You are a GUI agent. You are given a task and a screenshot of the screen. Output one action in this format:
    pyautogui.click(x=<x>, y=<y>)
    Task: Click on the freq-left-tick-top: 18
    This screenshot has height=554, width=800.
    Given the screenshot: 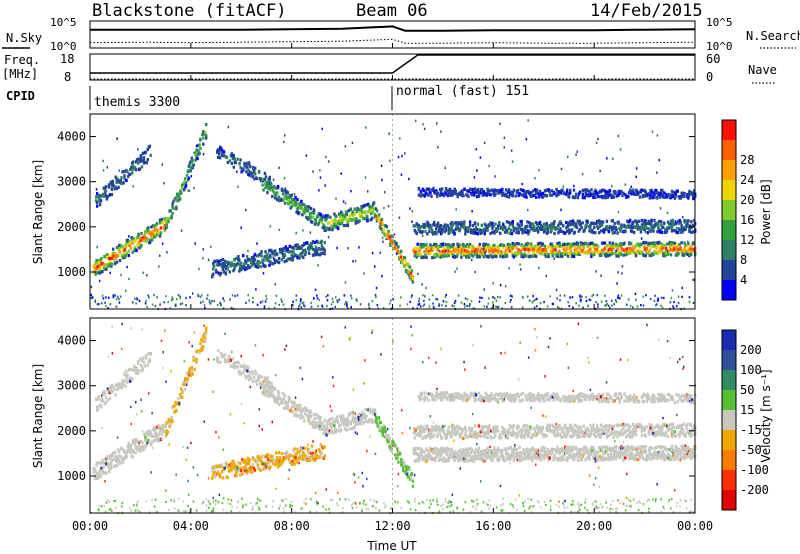 What is the action you would take?
    pyautogui.click(x=67, y=59)
    